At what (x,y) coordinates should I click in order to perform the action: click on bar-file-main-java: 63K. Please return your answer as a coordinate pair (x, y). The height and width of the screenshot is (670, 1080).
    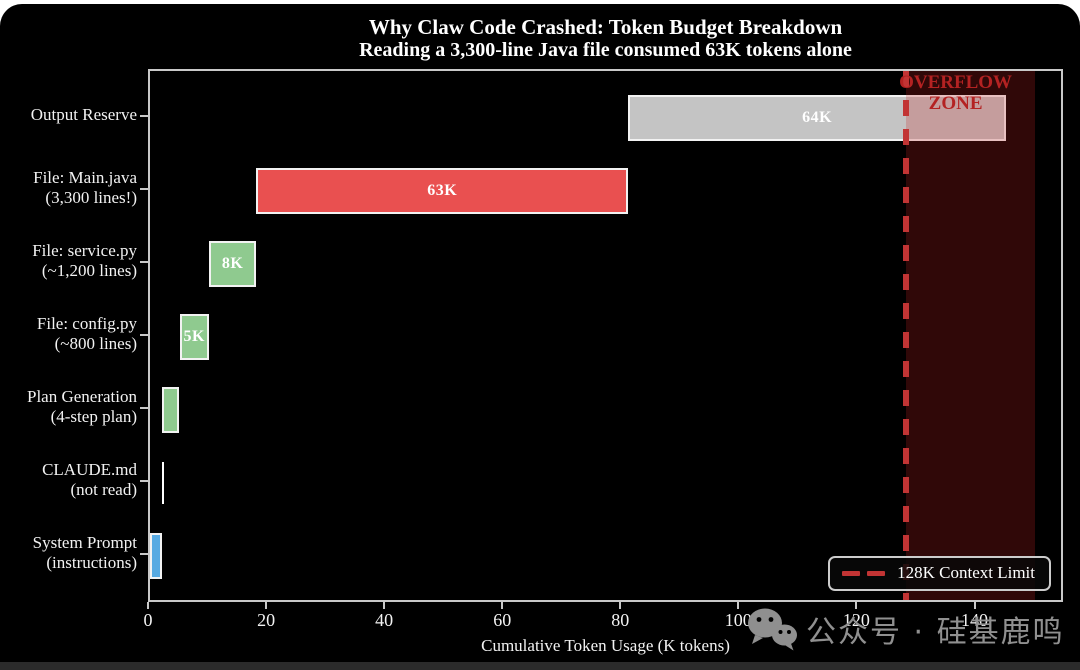
    Looking at the image, I should click on (442, 191).